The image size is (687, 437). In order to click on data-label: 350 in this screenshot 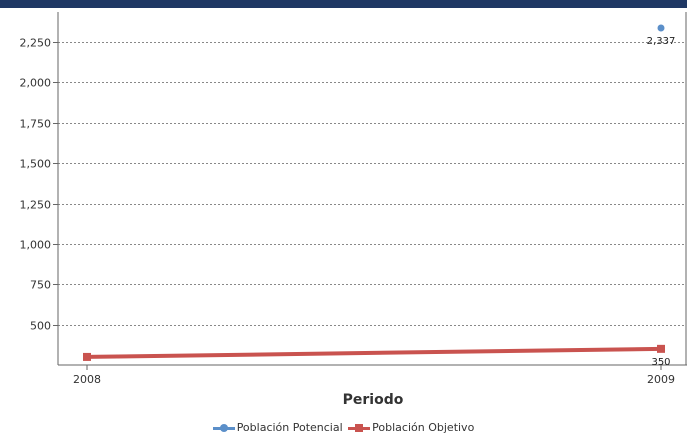, I will do `click(660, 362)`.